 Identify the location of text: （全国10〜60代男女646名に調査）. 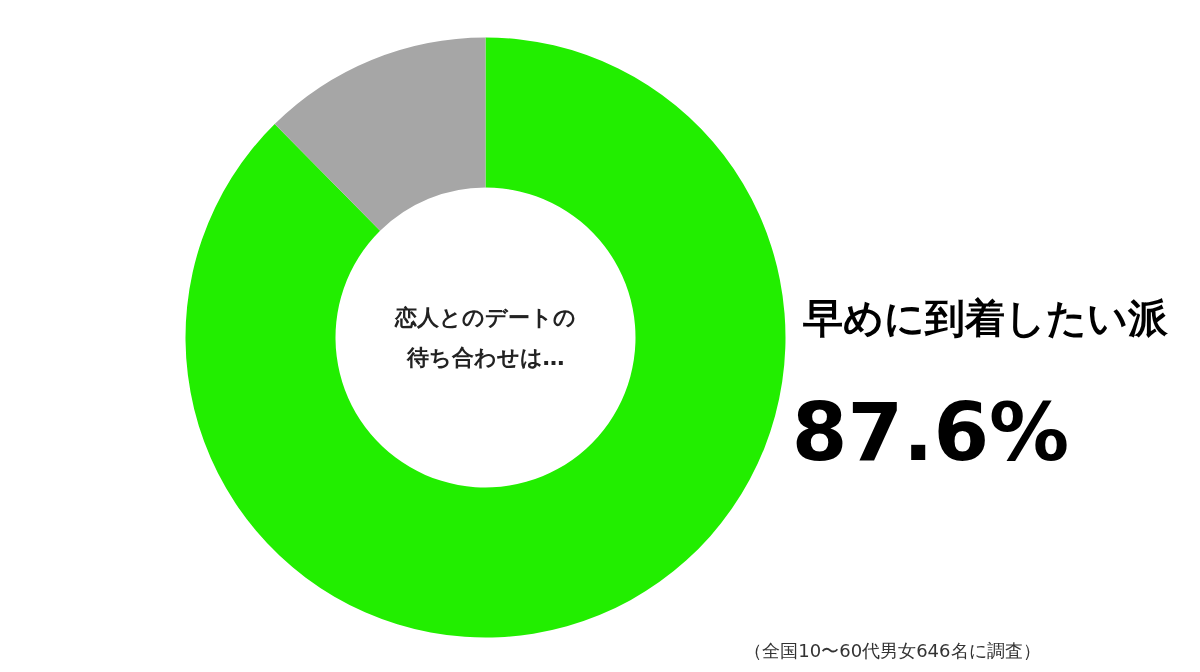
(892, 650).